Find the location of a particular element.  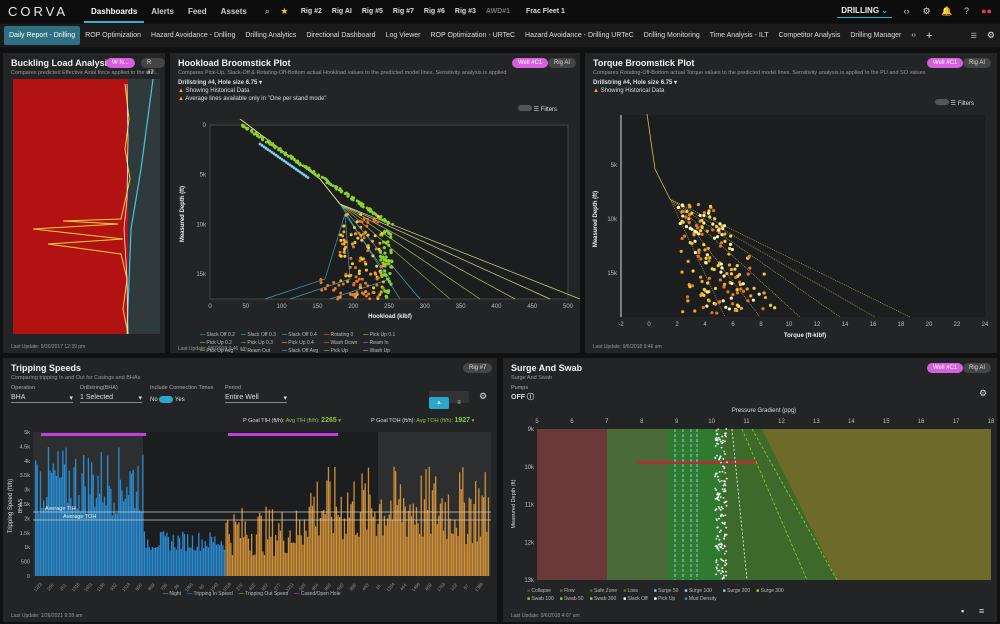

tab-item: Time Analysis - ILT is located at coordinates (739, 35).